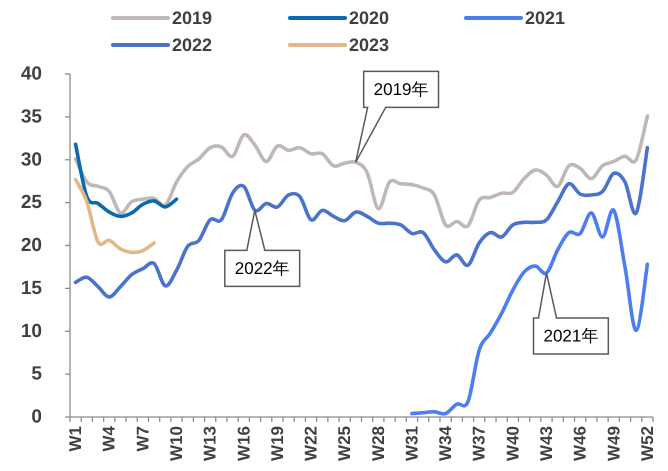 The height and width of the screenshot is (471, 668). I want to click on x-tick-label: W43, so click(546, 443).